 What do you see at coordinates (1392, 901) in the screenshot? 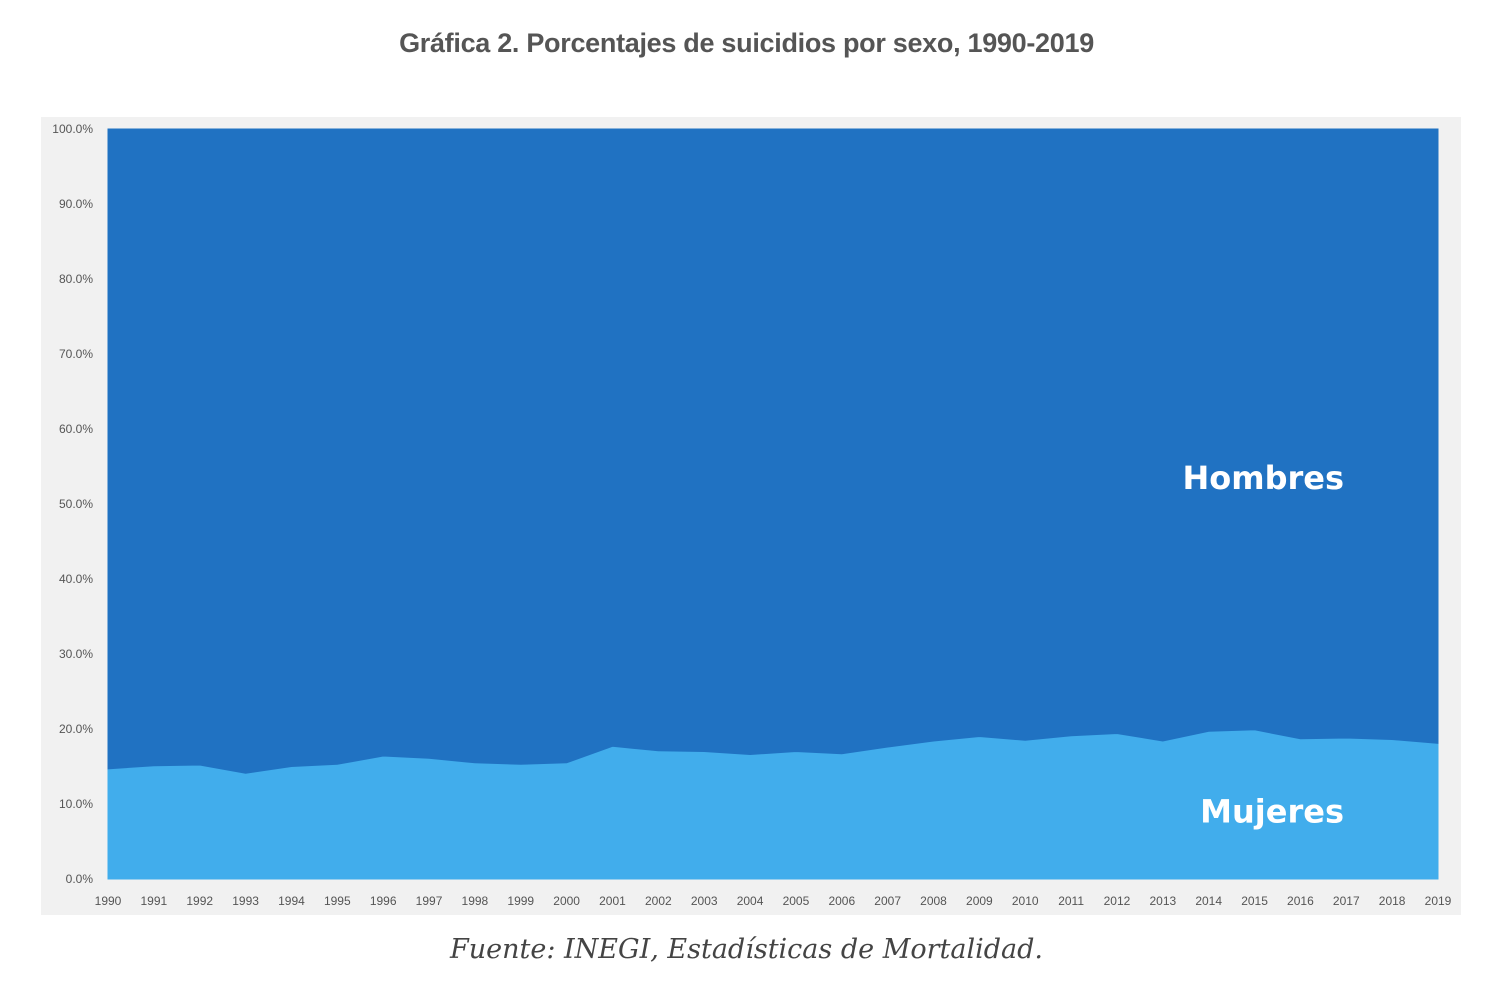
I see `x-tick-label: 2018` at bounding box center [1392, 901].